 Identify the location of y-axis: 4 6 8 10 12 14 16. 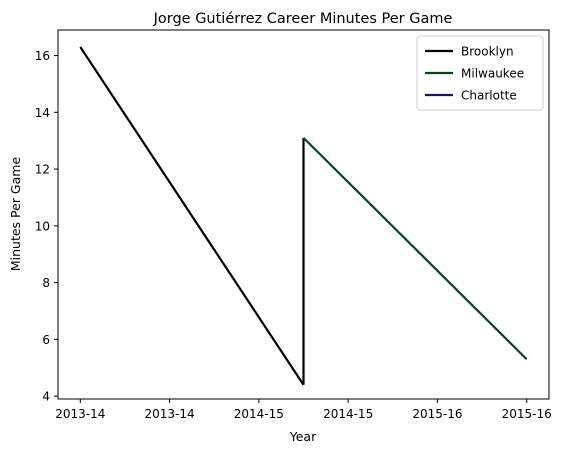
(46, 226).